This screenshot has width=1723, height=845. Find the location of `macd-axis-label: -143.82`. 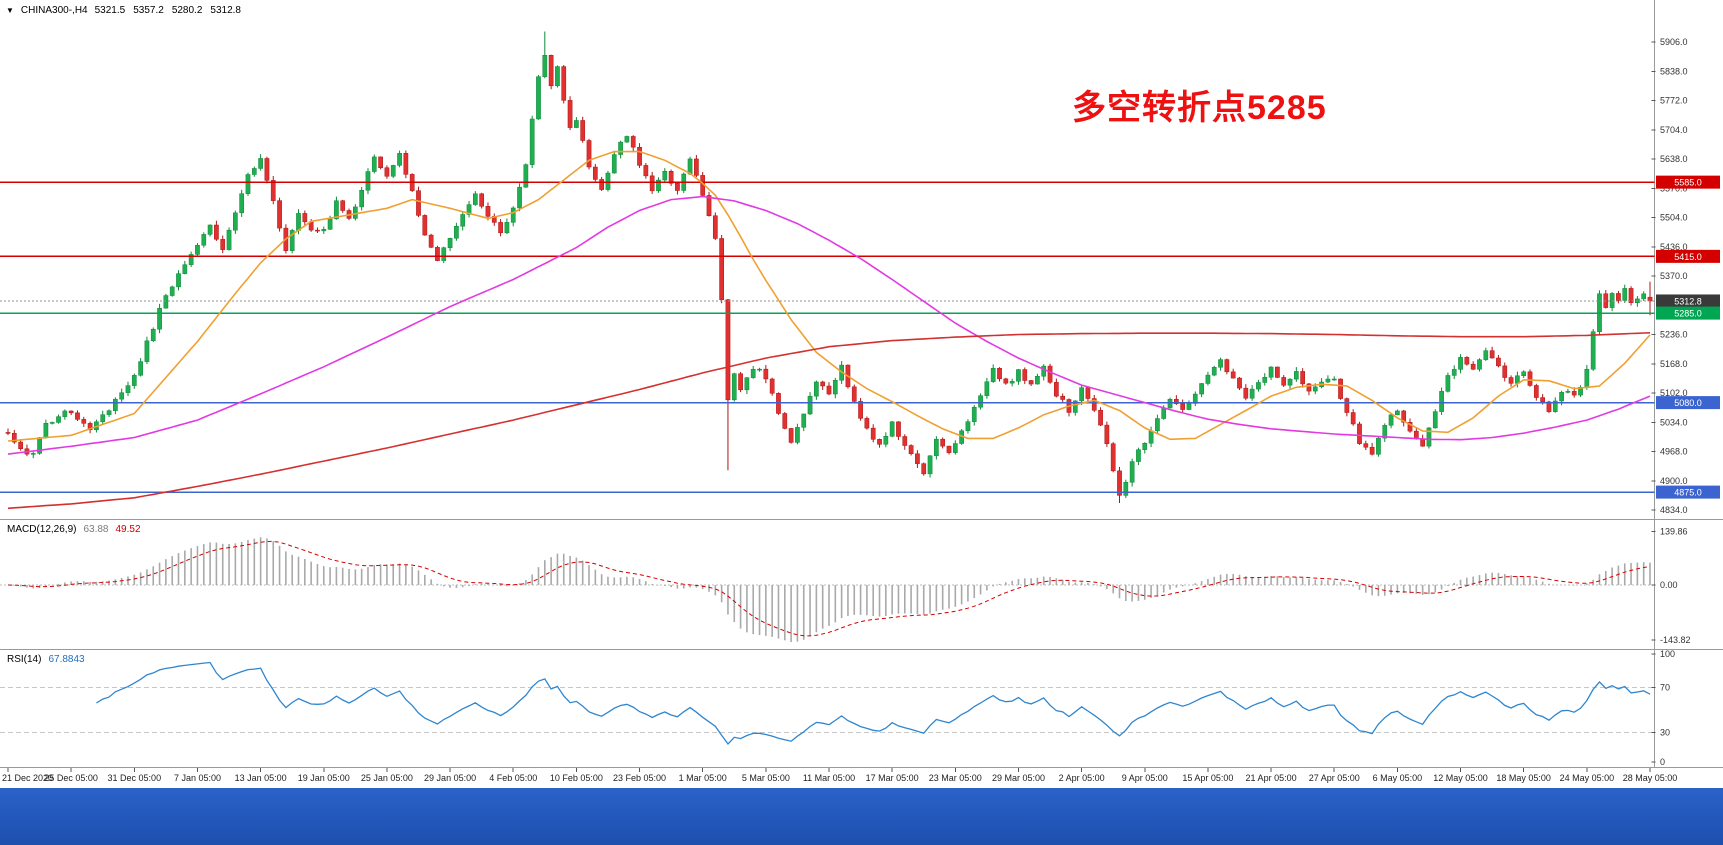

macd-axis-label: -143.82 is located at coordinates (1675, 640).